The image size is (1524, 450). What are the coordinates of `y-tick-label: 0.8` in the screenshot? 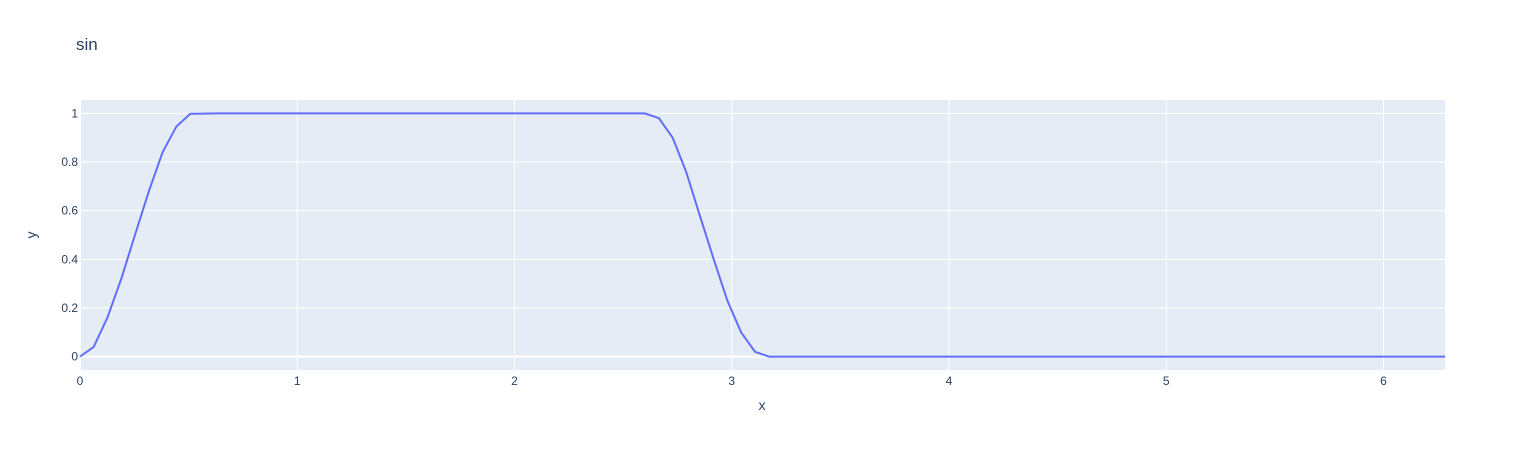 It's located at (69, 162).